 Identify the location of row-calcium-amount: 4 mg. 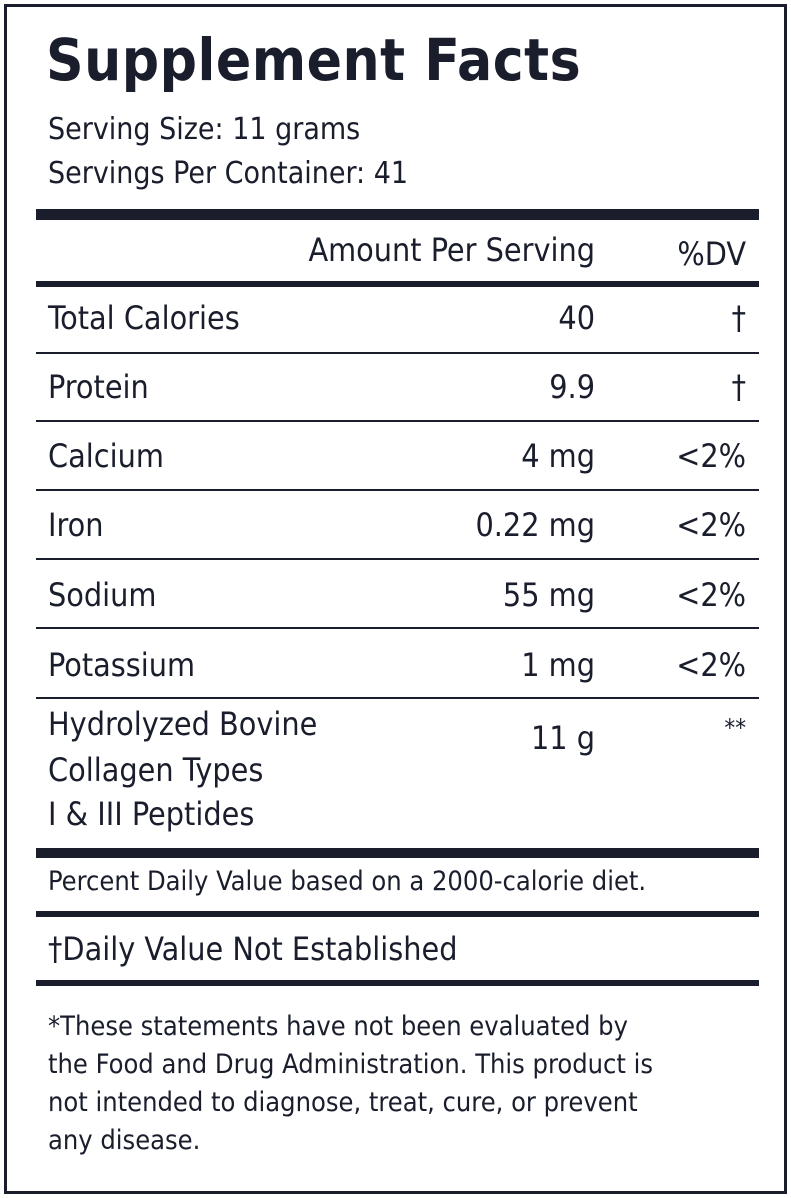
(558, 456).